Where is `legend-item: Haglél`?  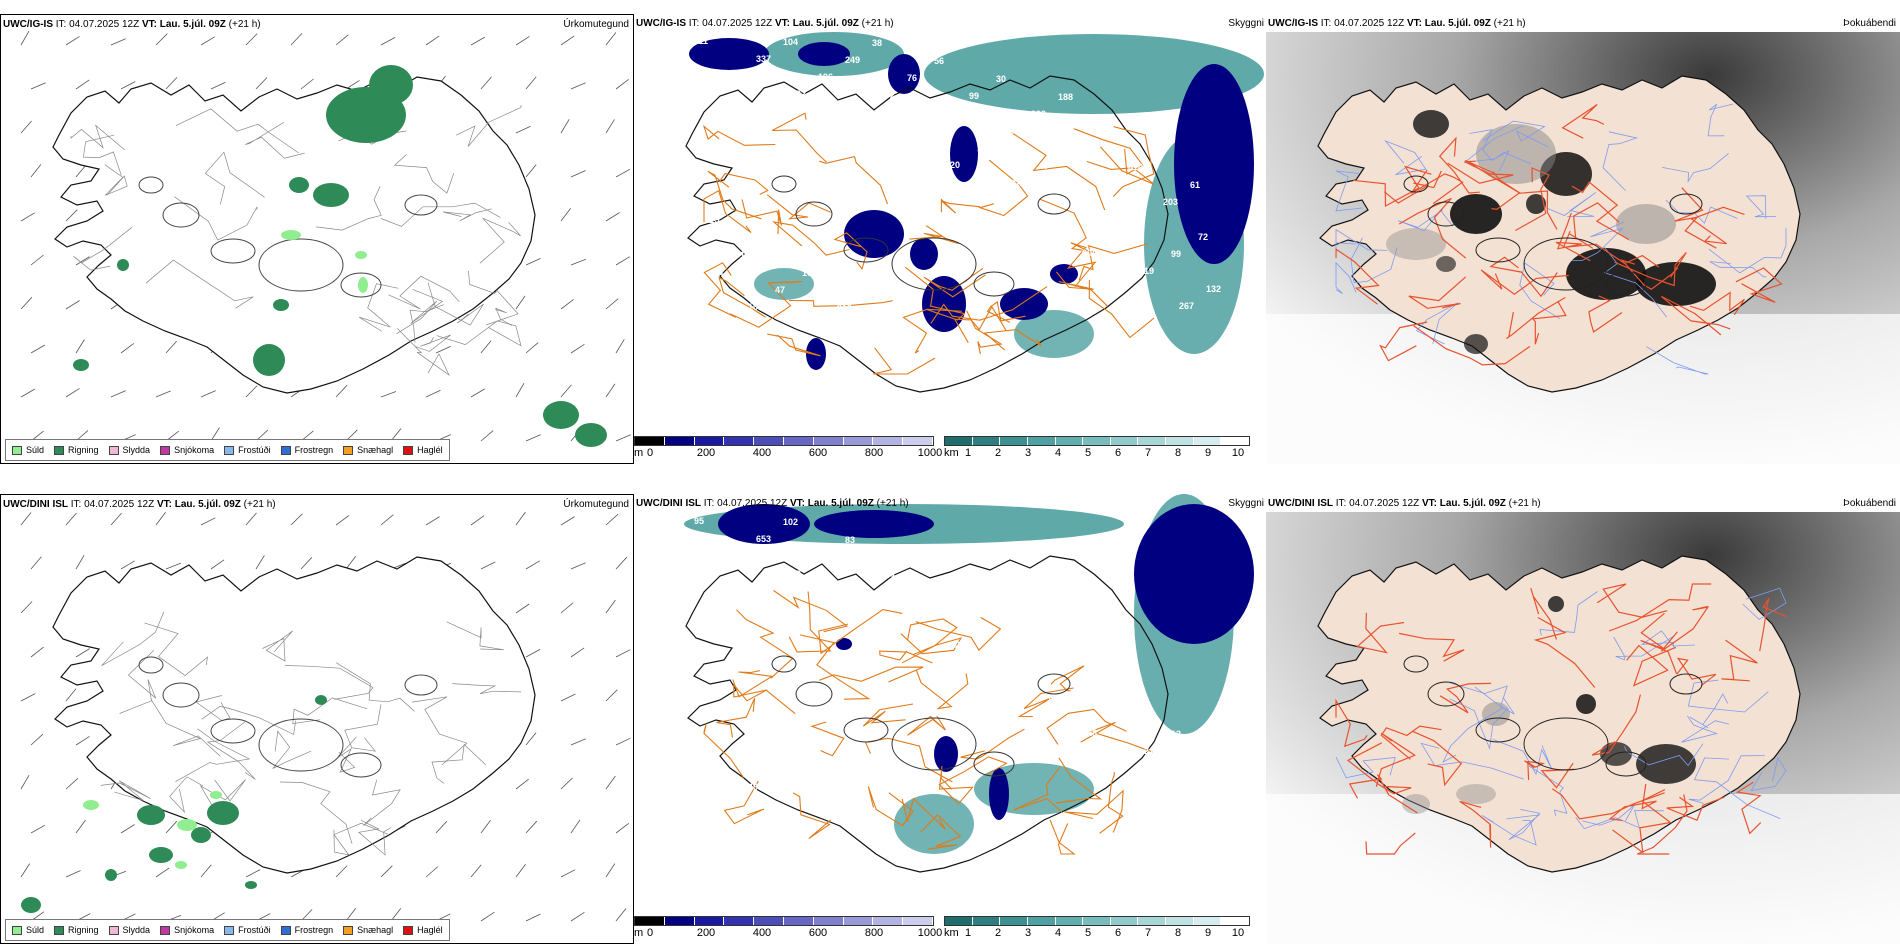 legend-item: Haglél is located at coordinates (423, 930).